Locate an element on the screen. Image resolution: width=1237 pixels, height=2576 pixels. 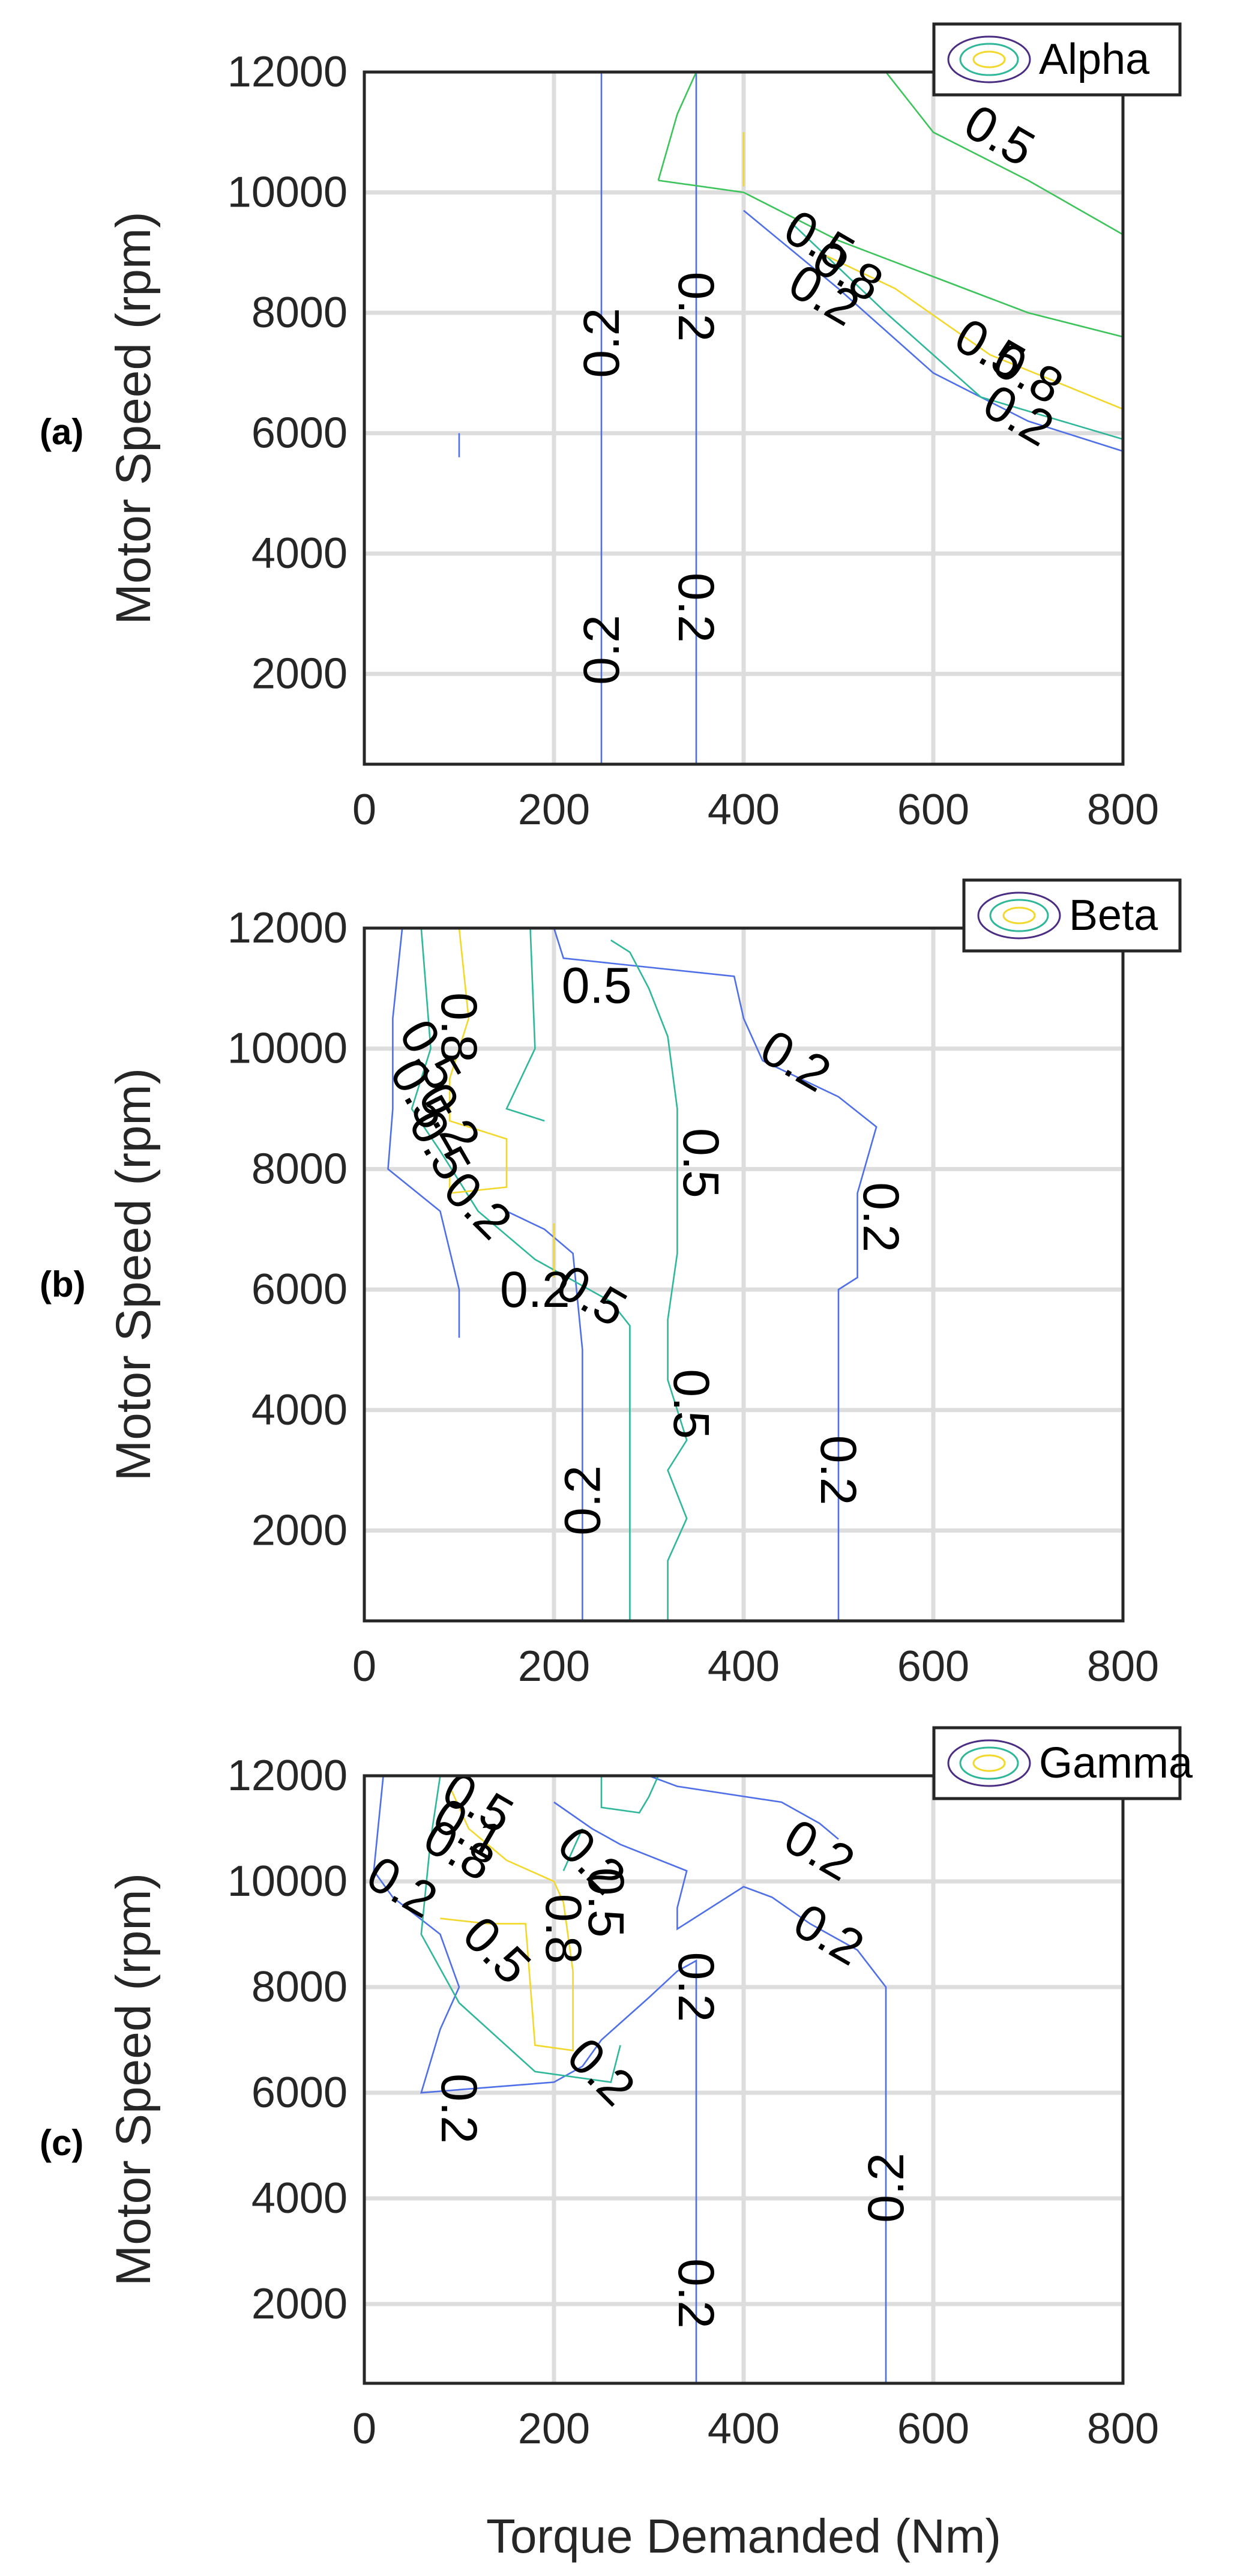
panel-letter: (c) is located at coordinates (61, 2143).